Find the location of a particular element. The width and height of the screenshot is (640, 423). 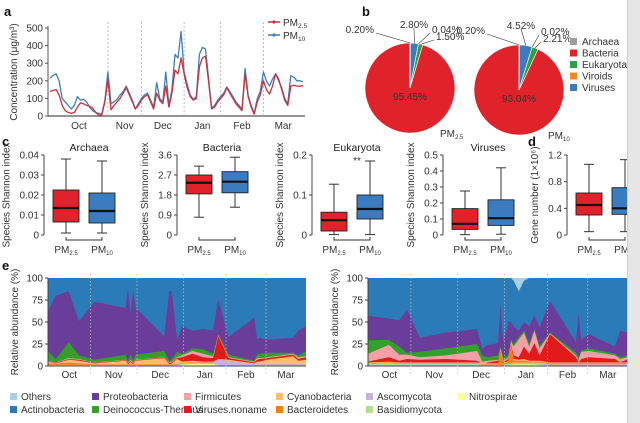

box-eukaryota-comparison-bracket is located at coordinates (352, 239).